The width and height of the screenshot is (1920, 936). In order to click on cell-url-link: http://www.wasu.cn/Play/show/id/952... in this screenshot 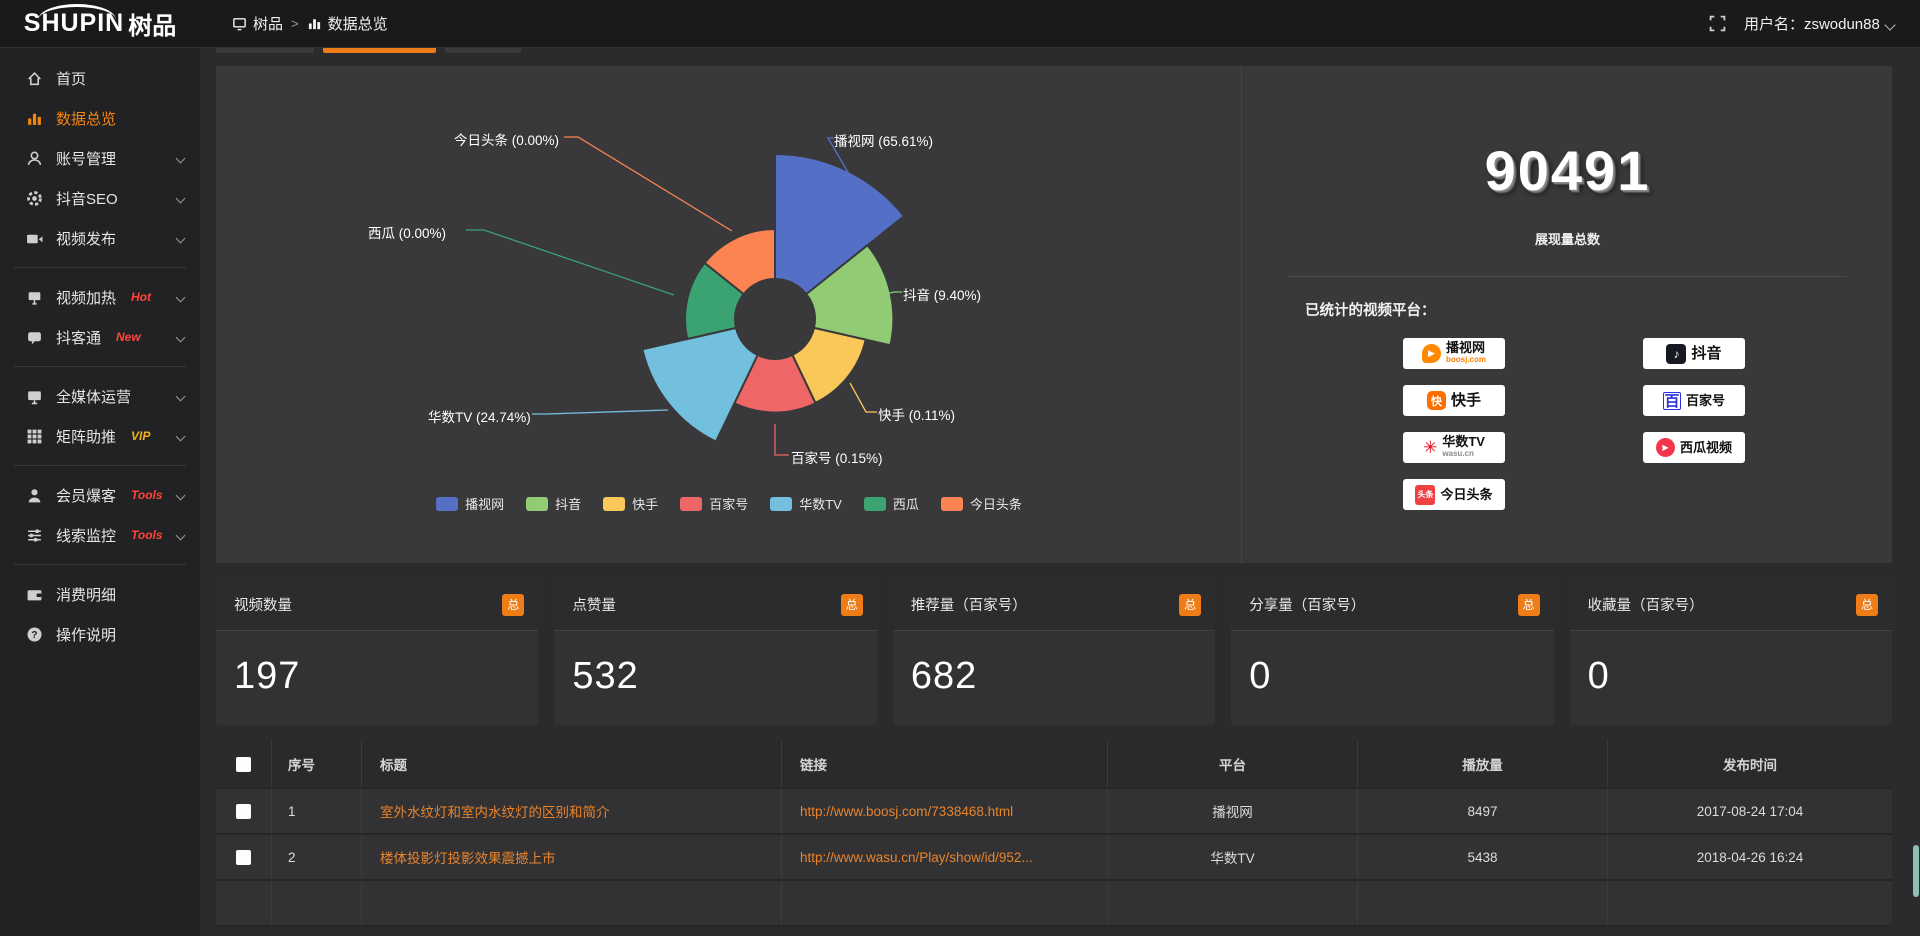, I will do `click(945, 857)`.